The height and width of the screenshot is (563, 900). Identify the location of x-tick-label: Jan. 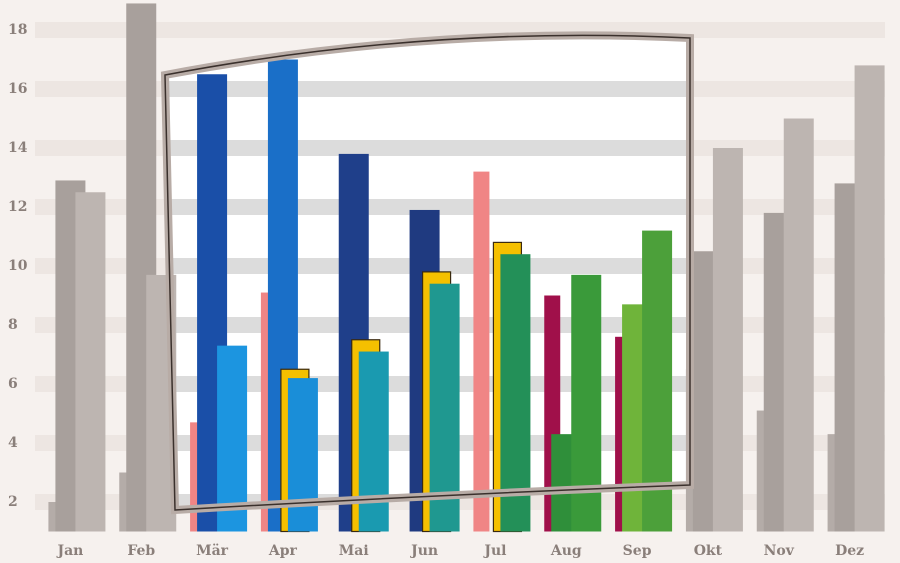
(69, 551).